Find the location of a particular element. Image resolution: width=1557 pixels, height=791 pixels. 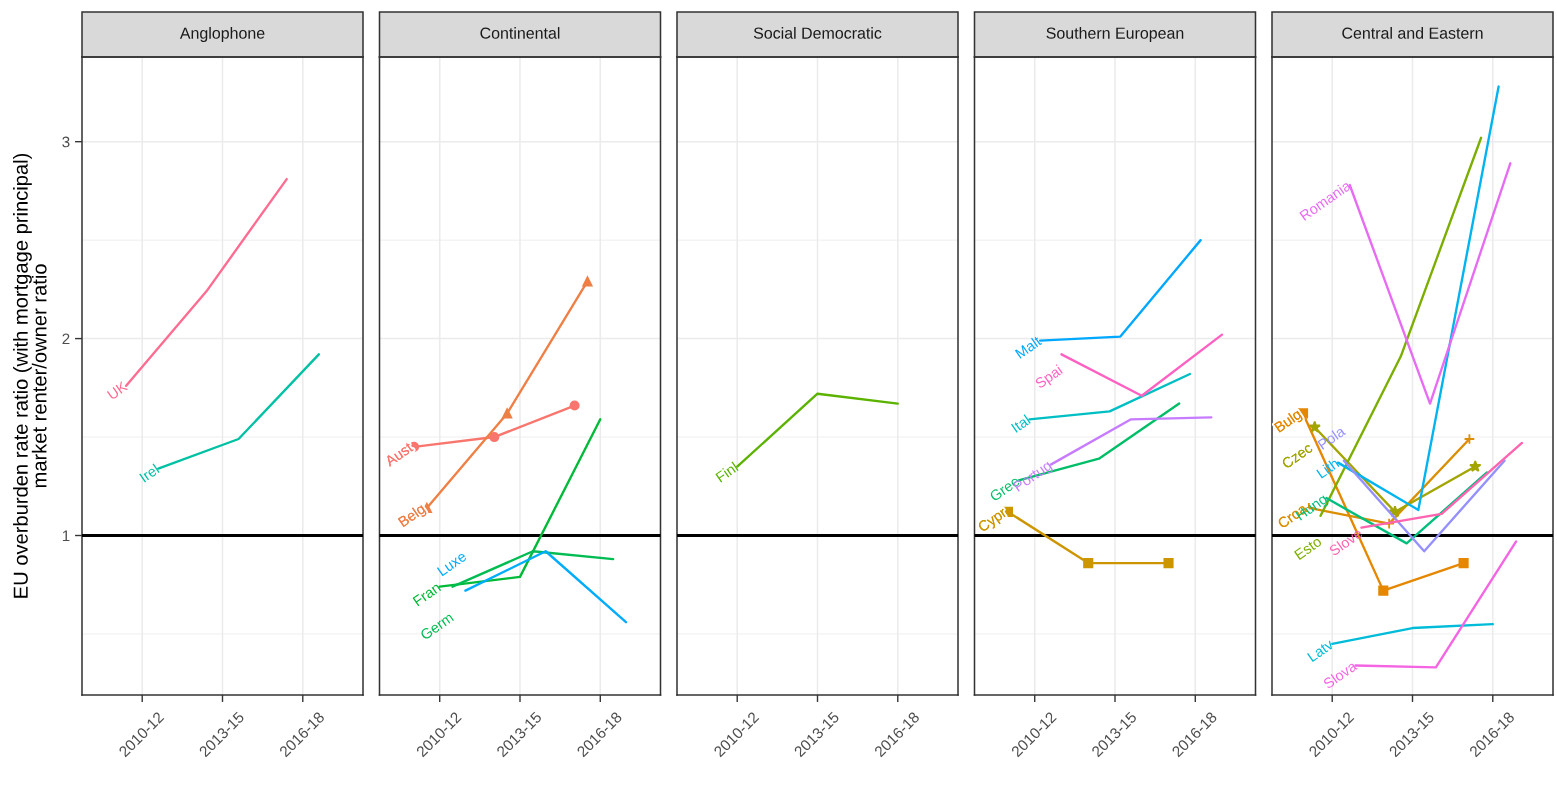

y-tick-label: 3 is located at coordinates (66, 142).